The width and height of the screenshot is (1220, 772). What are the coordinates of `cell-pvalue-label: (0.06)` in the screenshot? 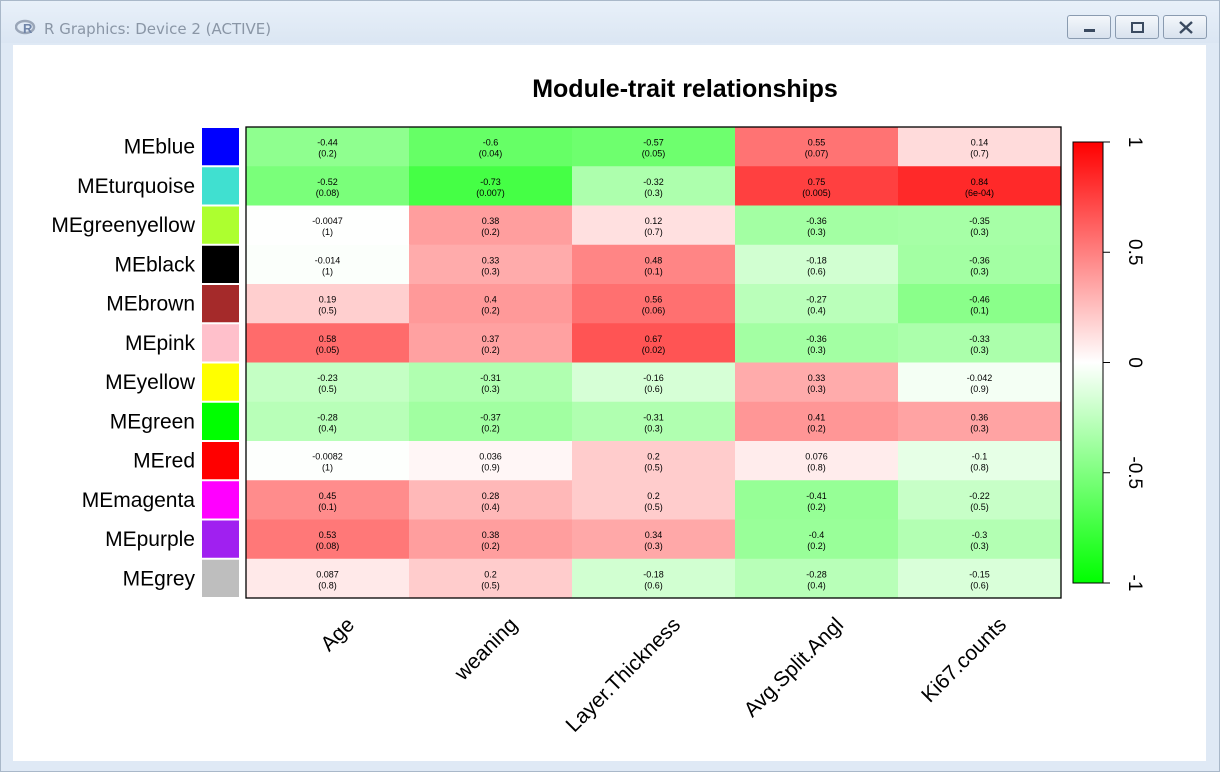 It's located at (654, 311).